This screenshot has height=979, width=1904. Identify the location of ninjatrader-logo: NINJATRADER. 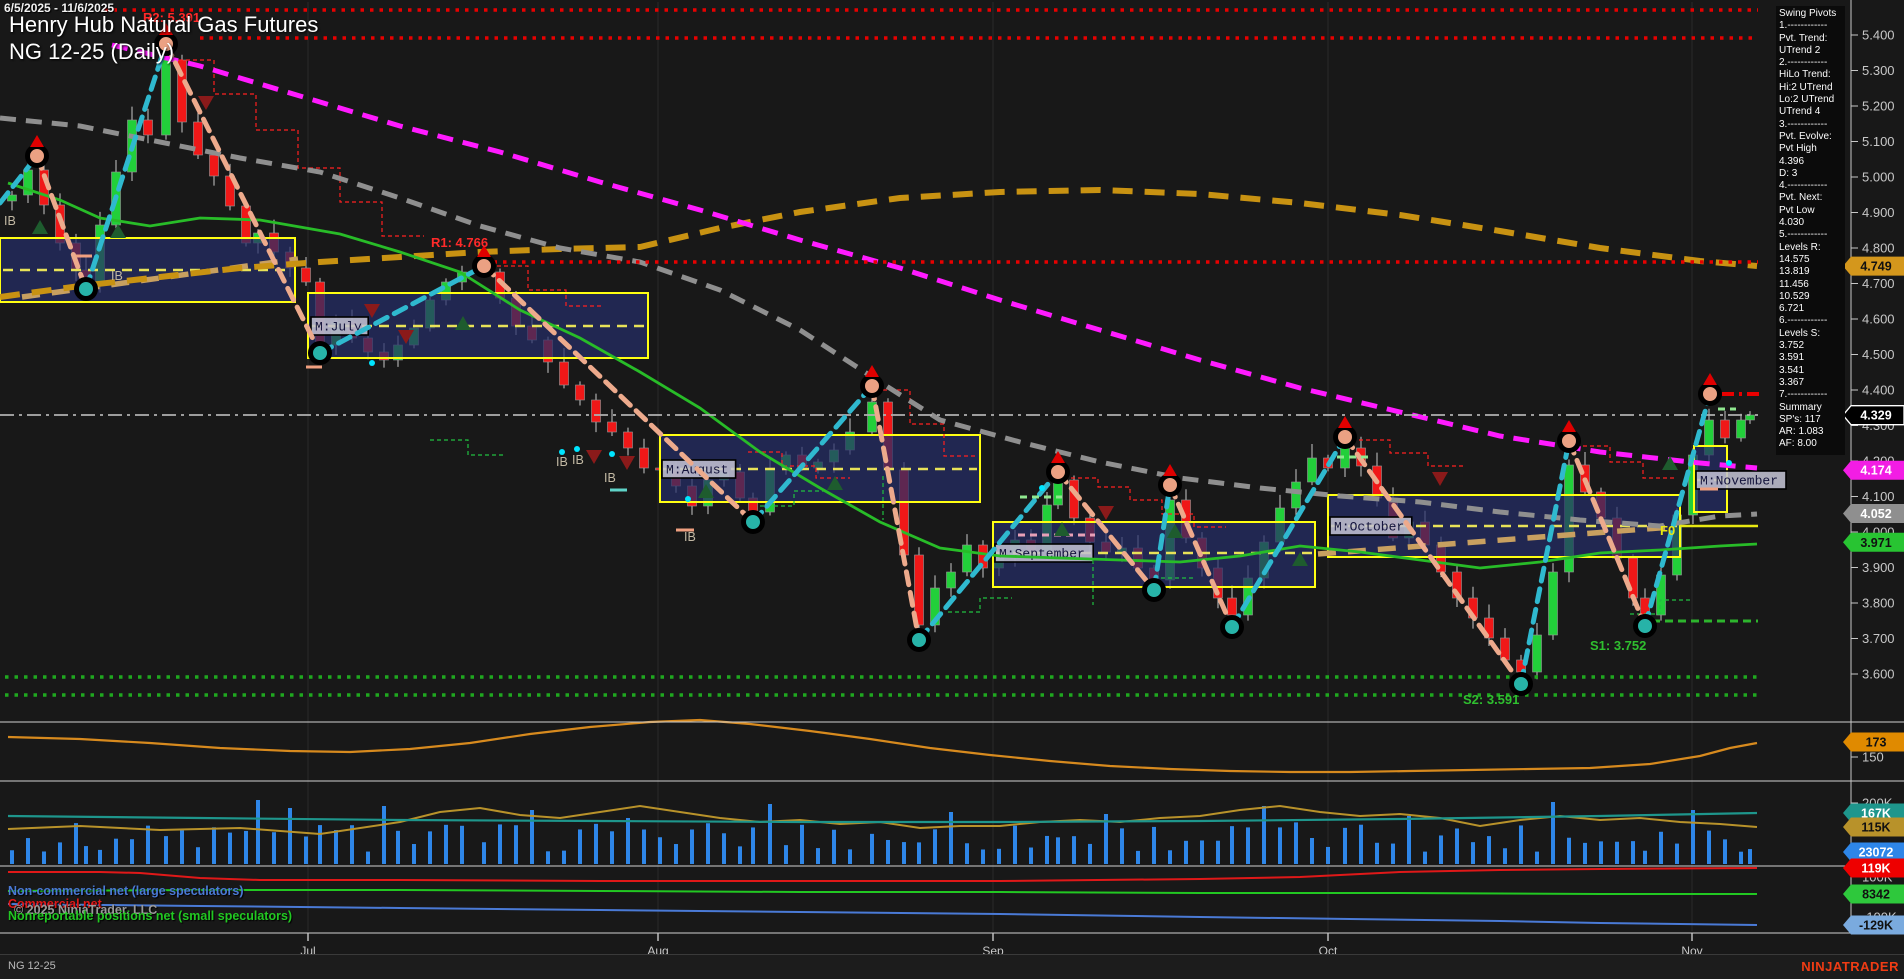
(1850, 966).